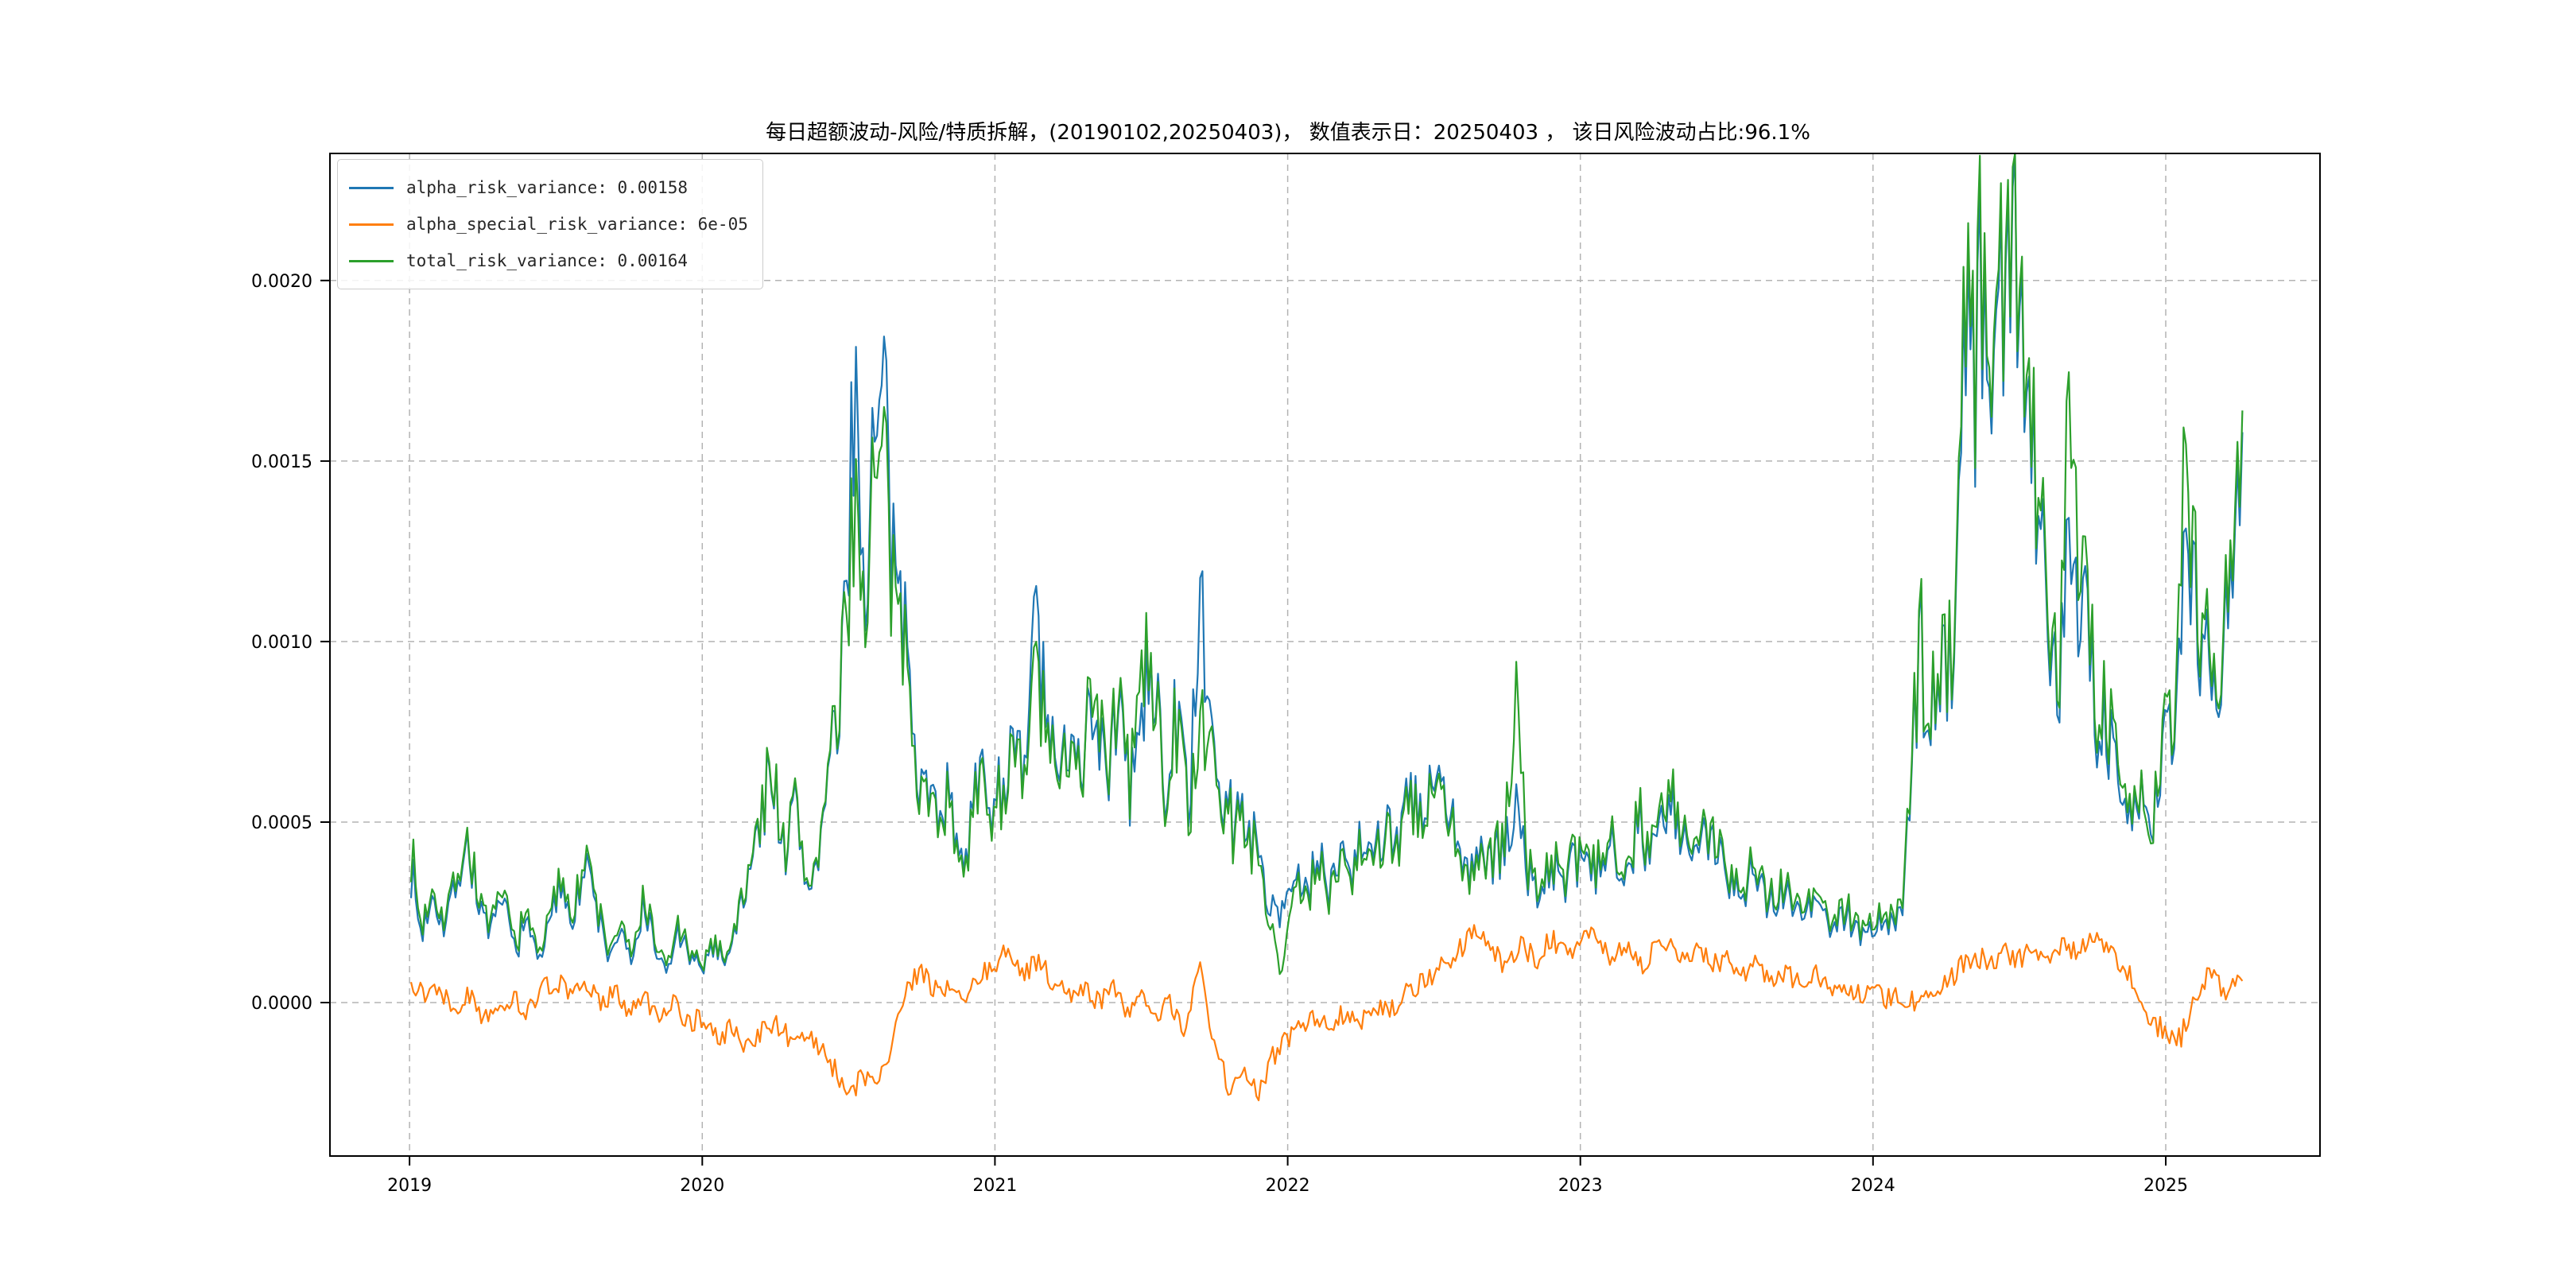  Describe the element at coordinates (372, 261) in the screenshot. I see `legend-swatch-total-risk-variance` at that location.